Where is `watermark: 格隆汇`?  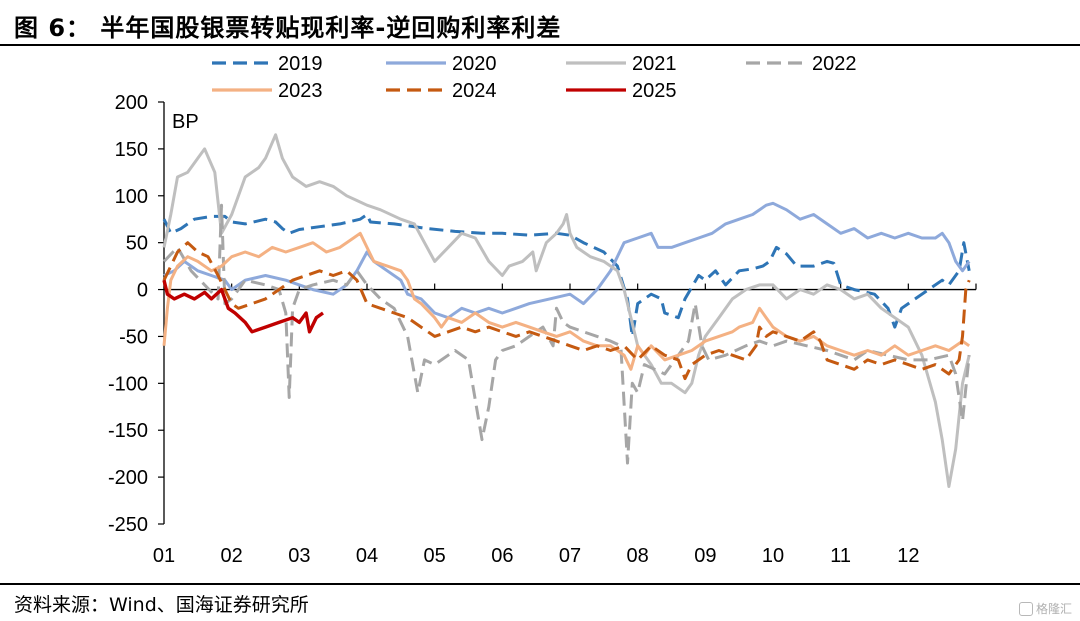 watermark: 格隆汇 is located at coordinates (1045, 608).